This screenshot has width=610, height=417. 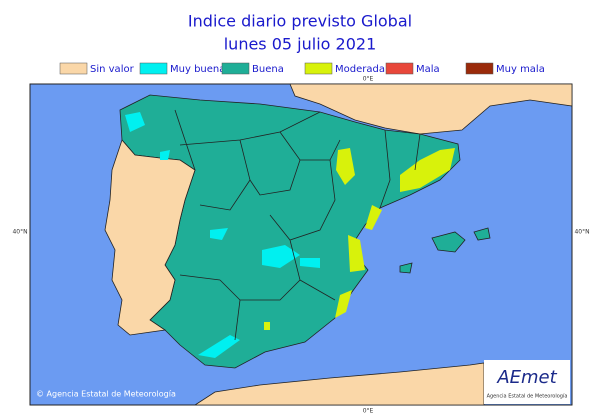 I want to click on portugal, so click(x=150, y=237).